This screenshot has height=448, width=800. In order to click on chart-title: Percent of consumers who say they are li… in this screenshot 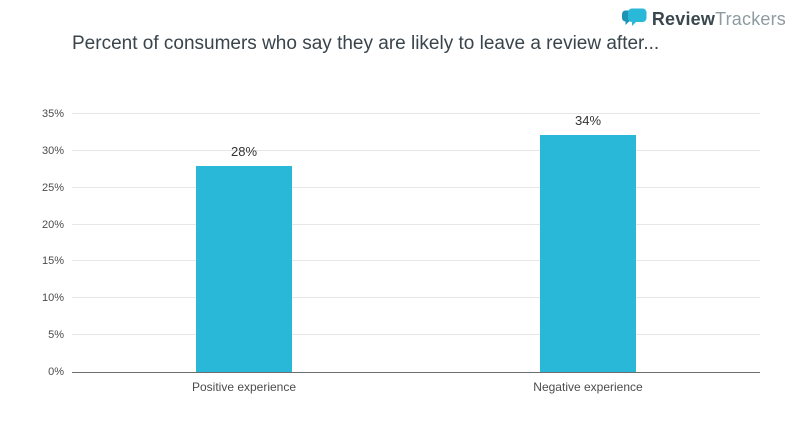, I will do `click(366, 43)`.